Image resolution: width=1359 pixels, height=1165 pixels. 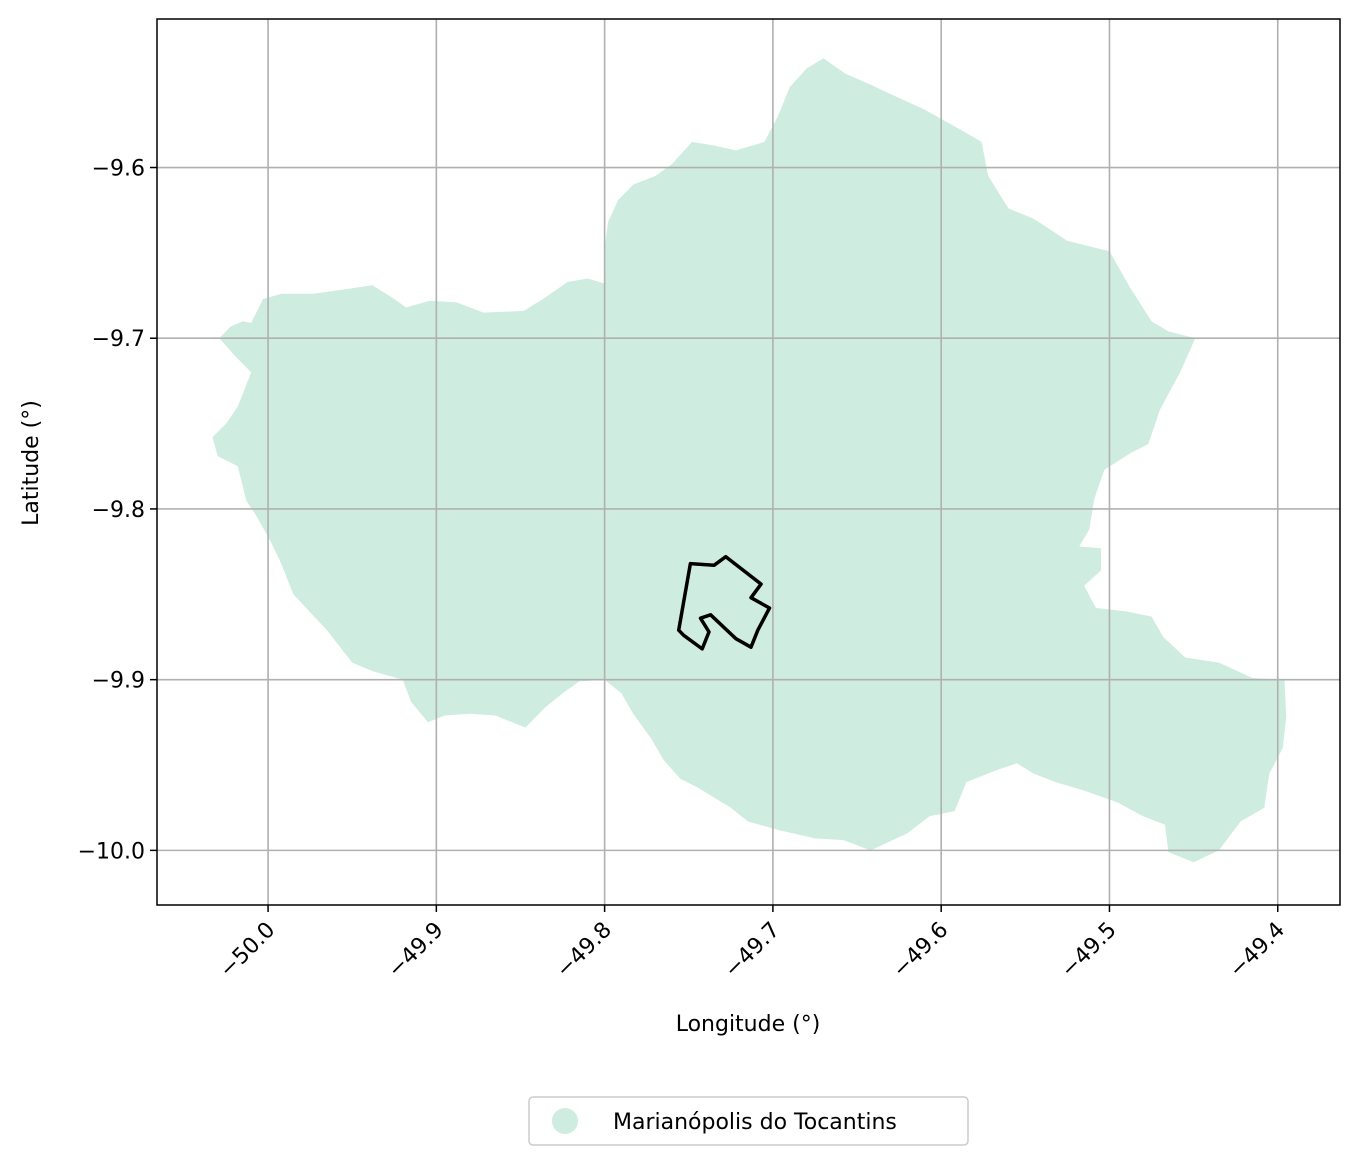 What do you see at coordinates (31, 463) in the screenshot?
I see `y-axis-label: Latitude (°)` at bounding box center [31, 463].